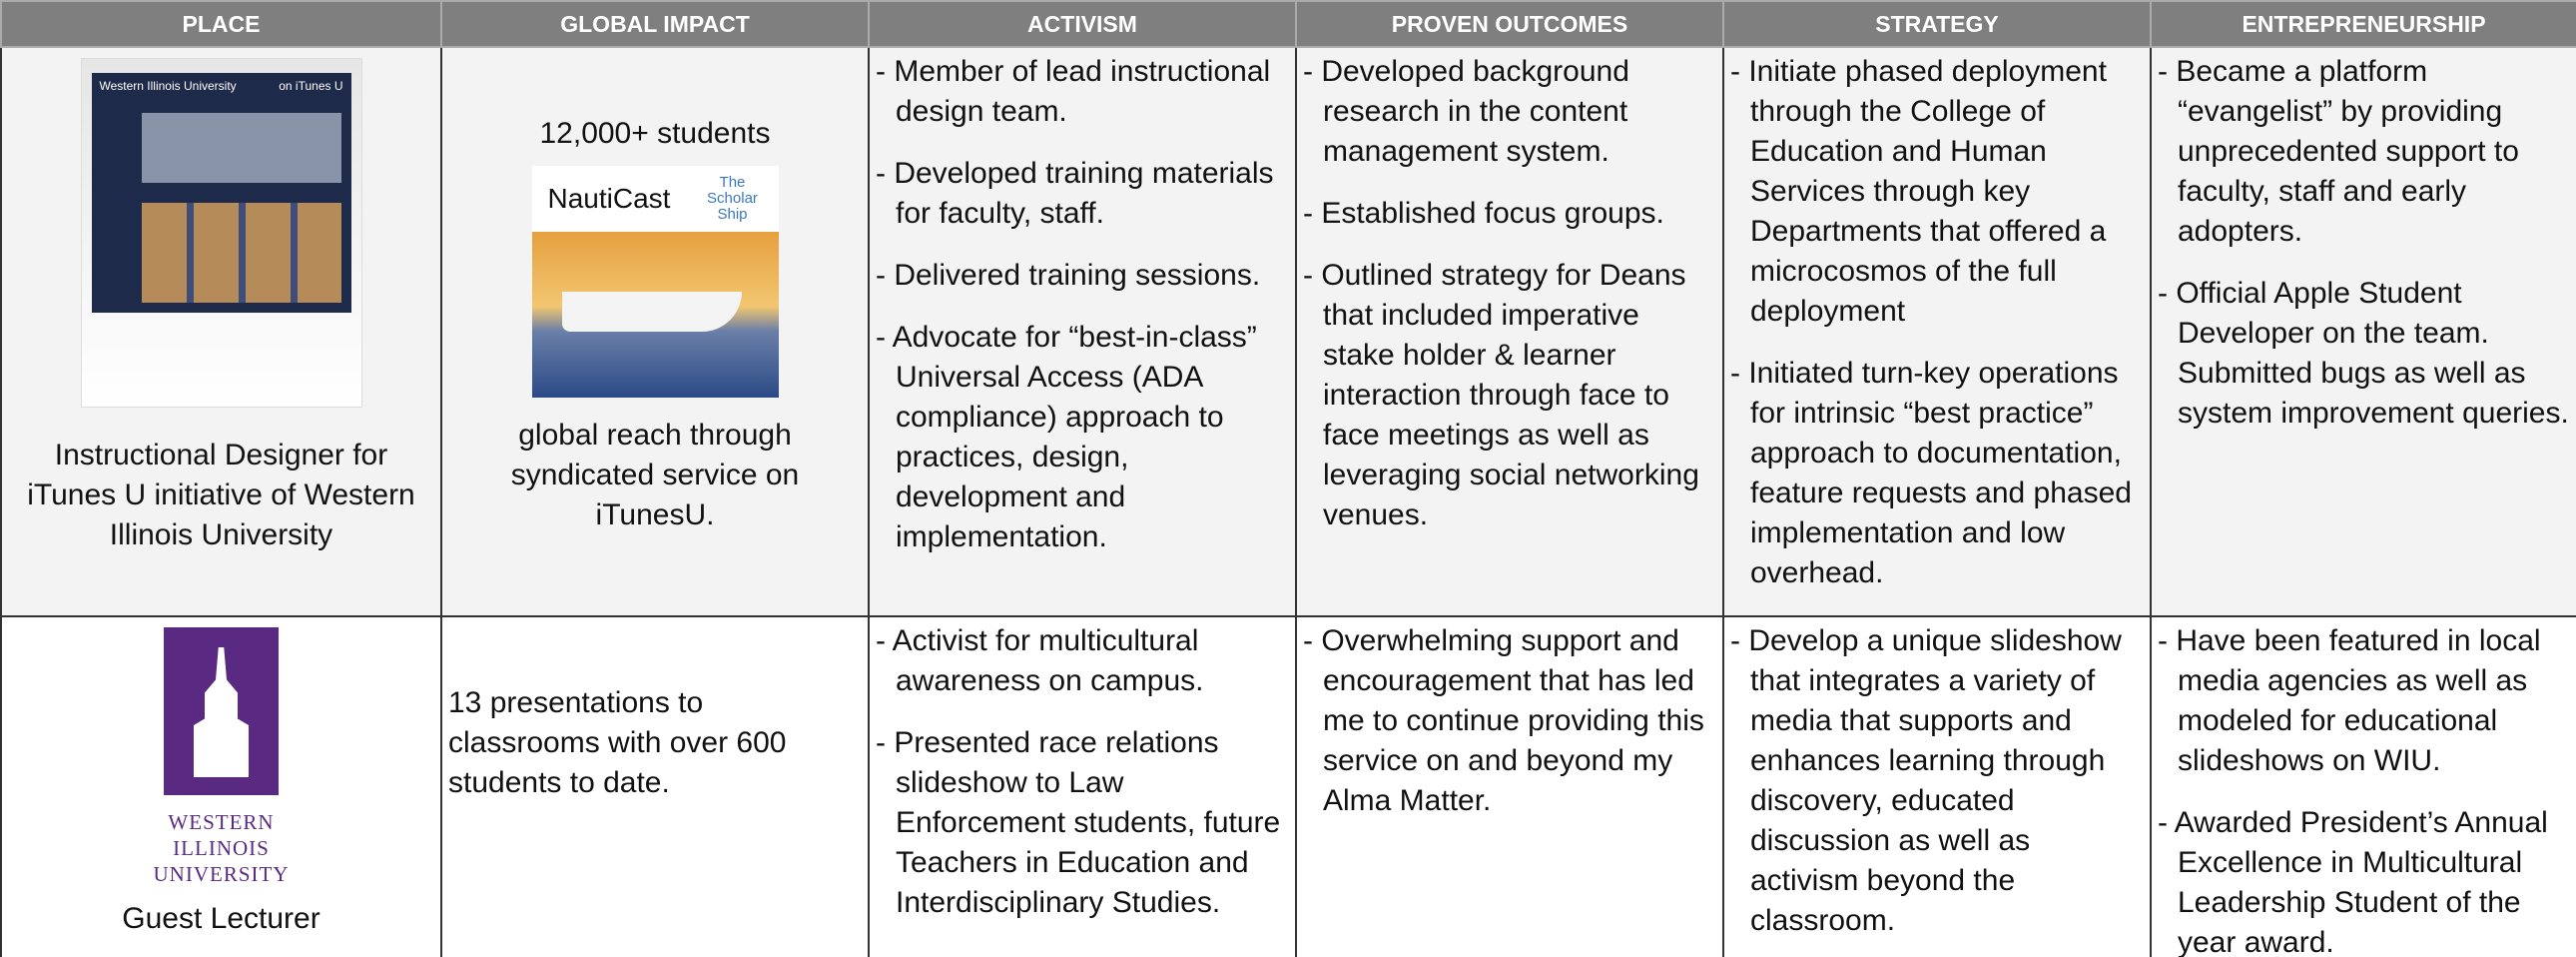  What do you see at coordinates (221, 24) in the screenshot?
I see `column-header: PLACE` at bounding box center [221, 24].